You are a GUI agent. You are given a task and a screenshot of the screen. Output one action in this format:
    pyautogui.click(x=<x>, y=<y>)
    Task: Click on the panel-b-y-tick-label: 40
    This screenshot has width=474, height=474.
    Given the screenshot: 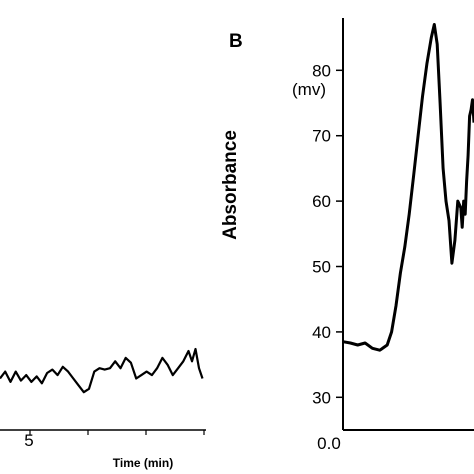 What is the action you would take?
    pyautogui.click(x=321, y=332)
    